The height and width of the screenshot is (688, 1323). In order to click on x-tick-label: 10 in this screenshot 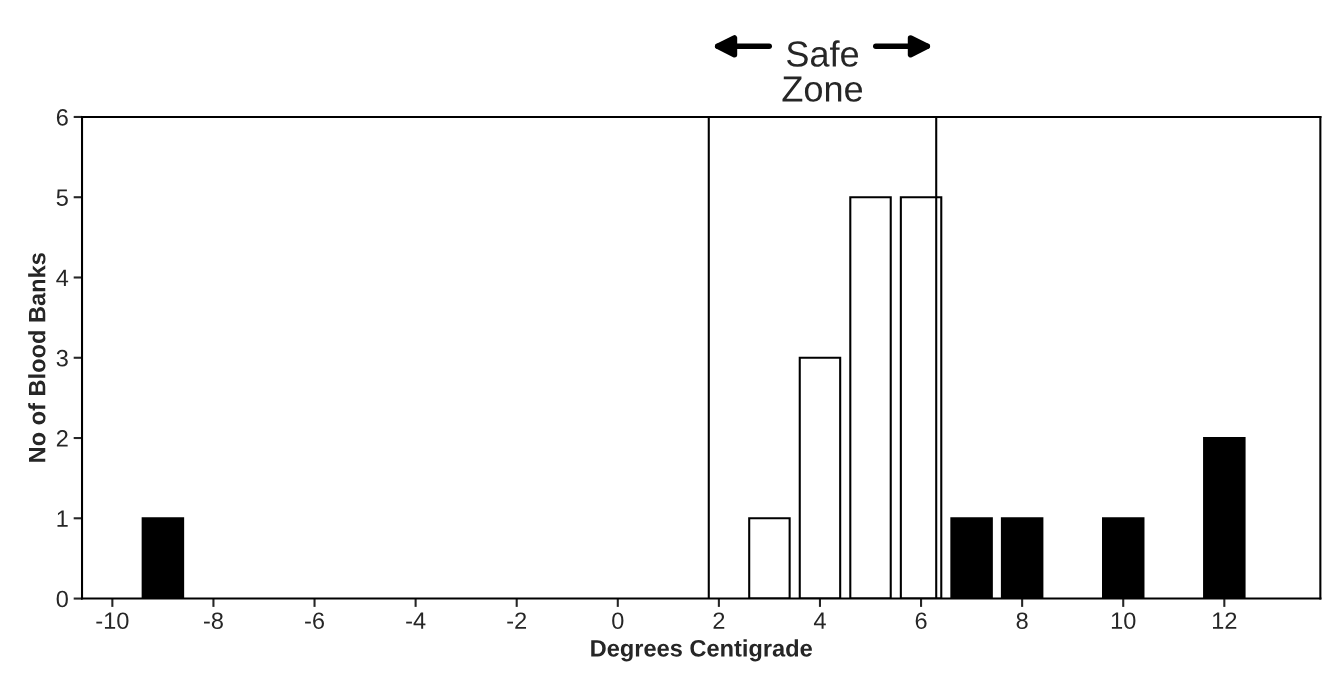, I will do `click(1123, 621)`.